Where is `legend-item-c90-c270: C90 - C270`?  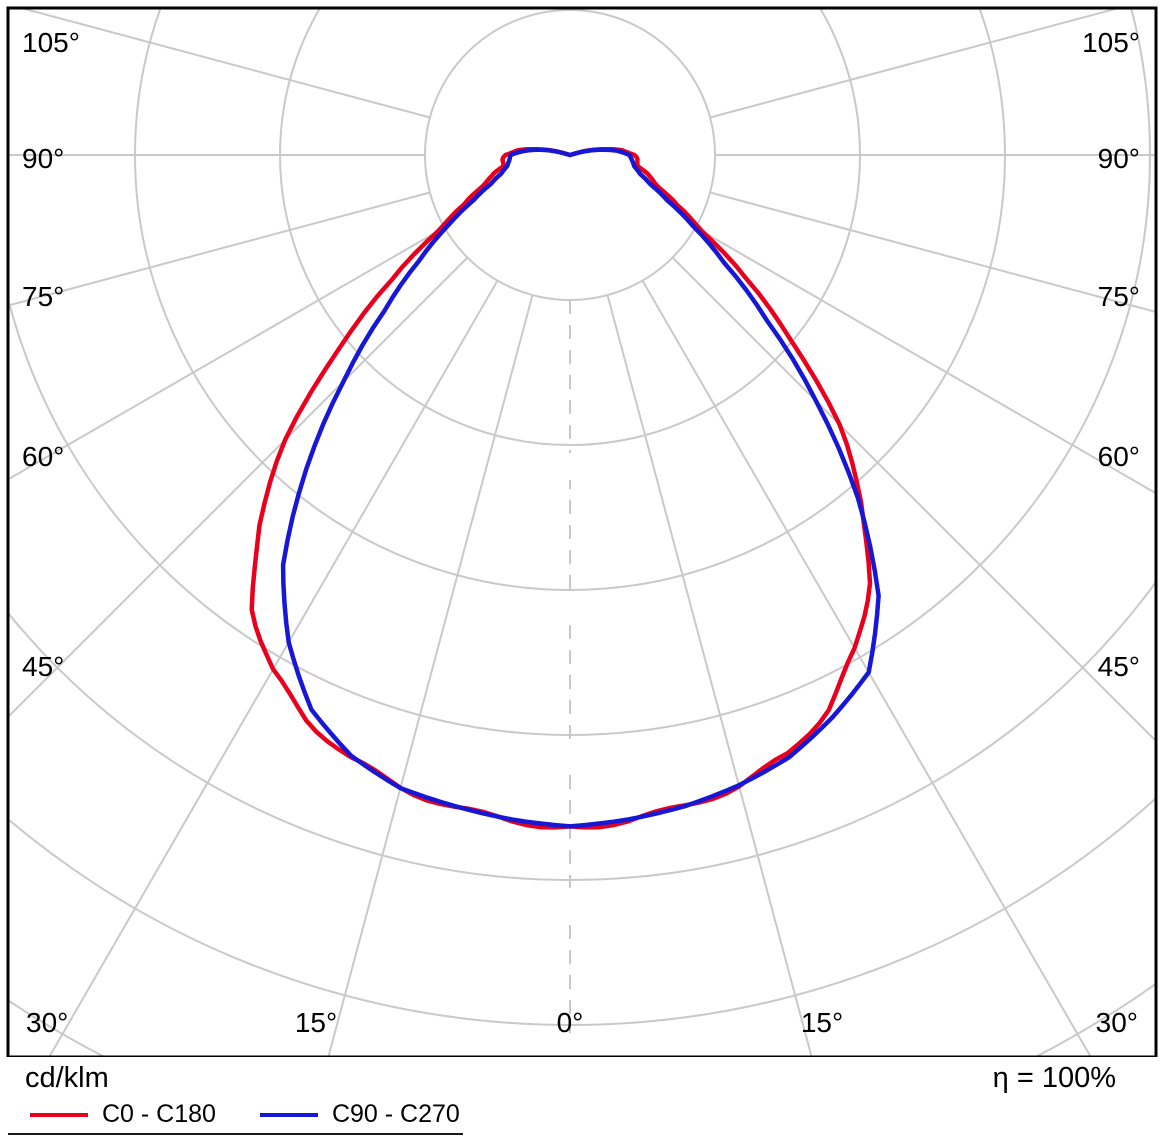
legend-item-c90-c270: C90 - C270 is located at coordinates (359, 1114).